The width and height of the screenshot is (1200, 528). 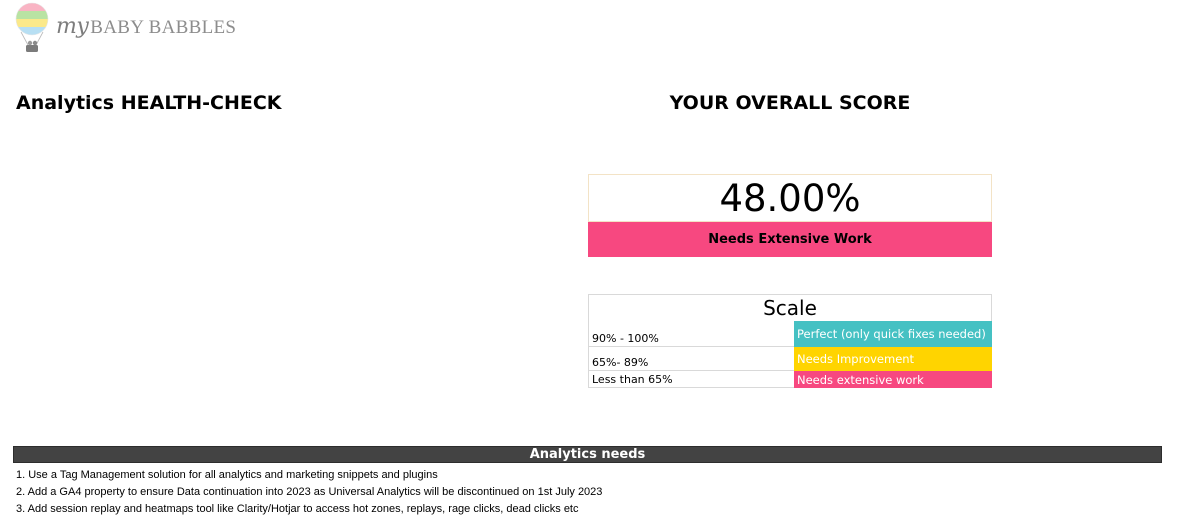 What do you see at coordinates (790, 103) in the screenshot?
I see `overall-score-title: YOUR OVERALL SCORE` at bounding box center [790, 103].